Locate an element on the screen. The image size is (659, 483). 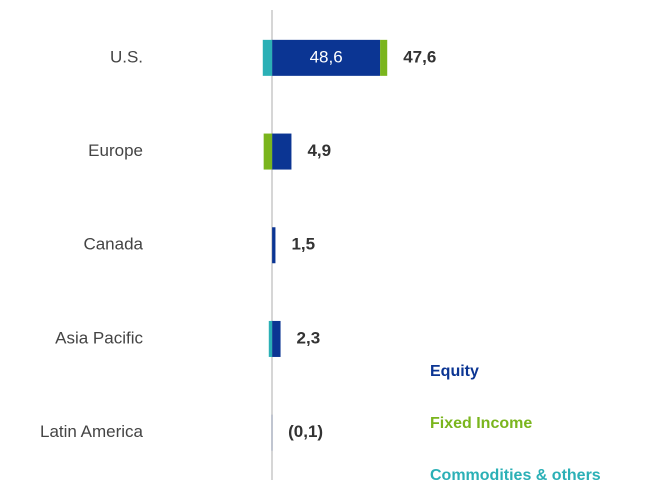
legend-entry: Commodities & others is located at coordinates (515, 475).